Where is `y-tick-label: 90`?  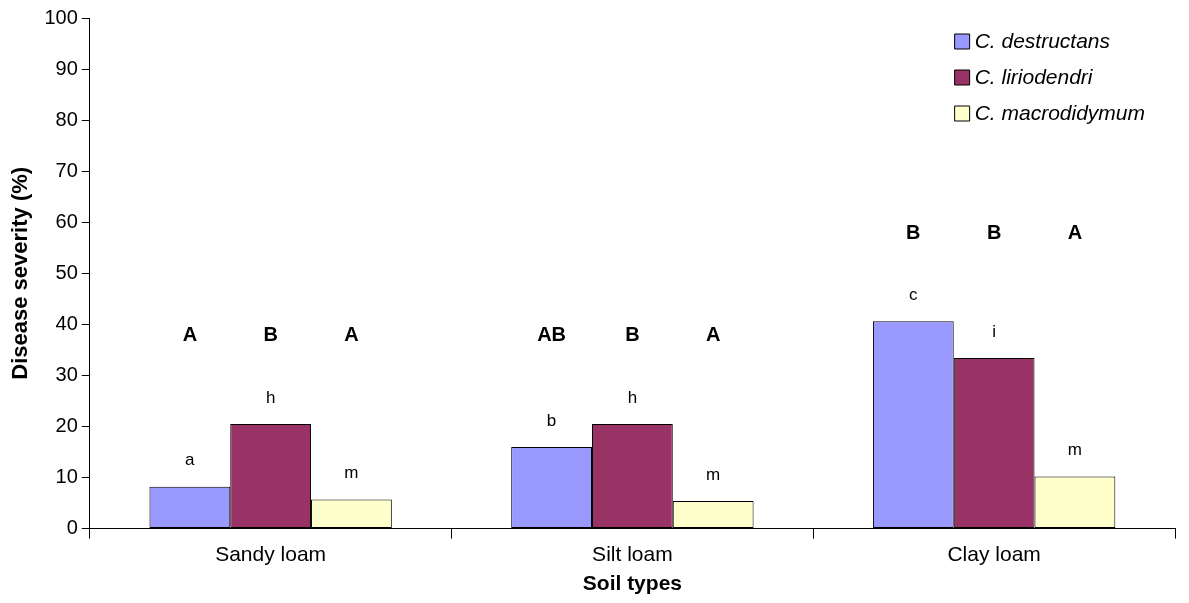
y-tick-label: 90 is located at coordinates (66, 67).